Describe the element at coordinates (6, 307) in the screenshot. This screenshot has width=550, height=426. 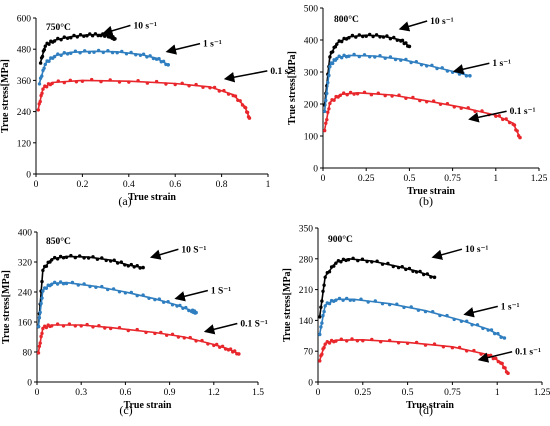
I see `y-axis-label: True stress[MPa]` at that location.